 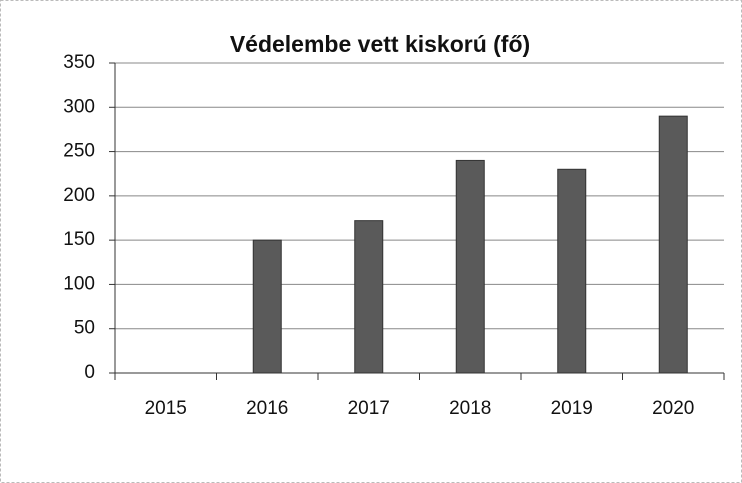 What do you see at coordinates (79, 151) in the screenshot?
I see `y-tick-label: 250` at bounding box center [79, 151].